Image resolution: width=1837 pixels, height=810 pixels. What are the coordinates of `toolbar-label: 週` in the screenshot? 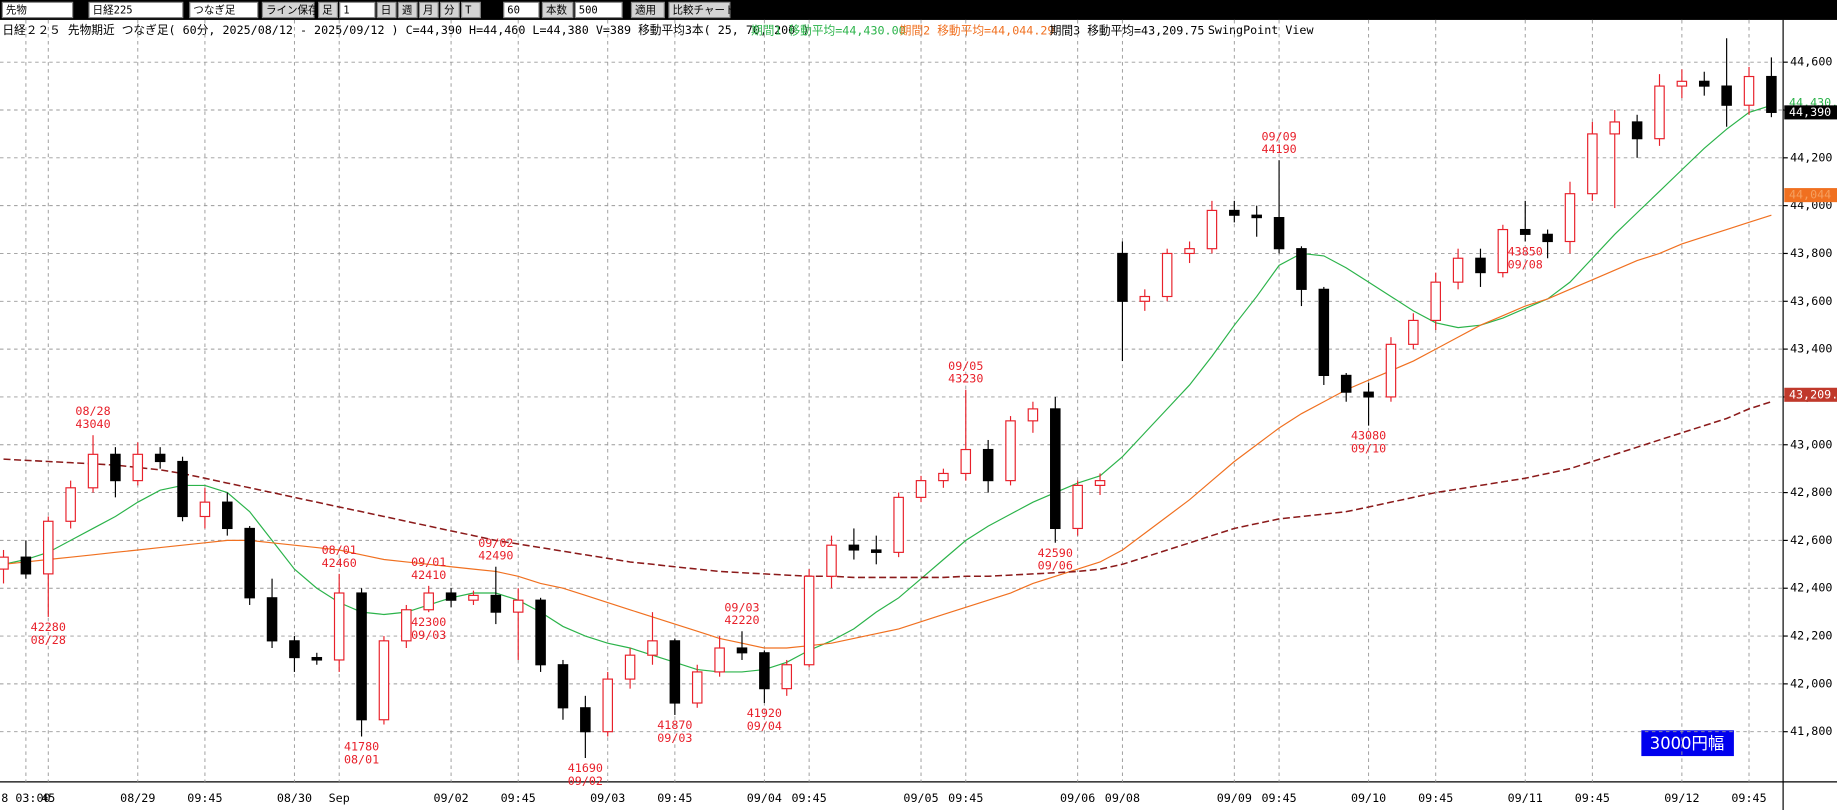 It's located at (407, 11).